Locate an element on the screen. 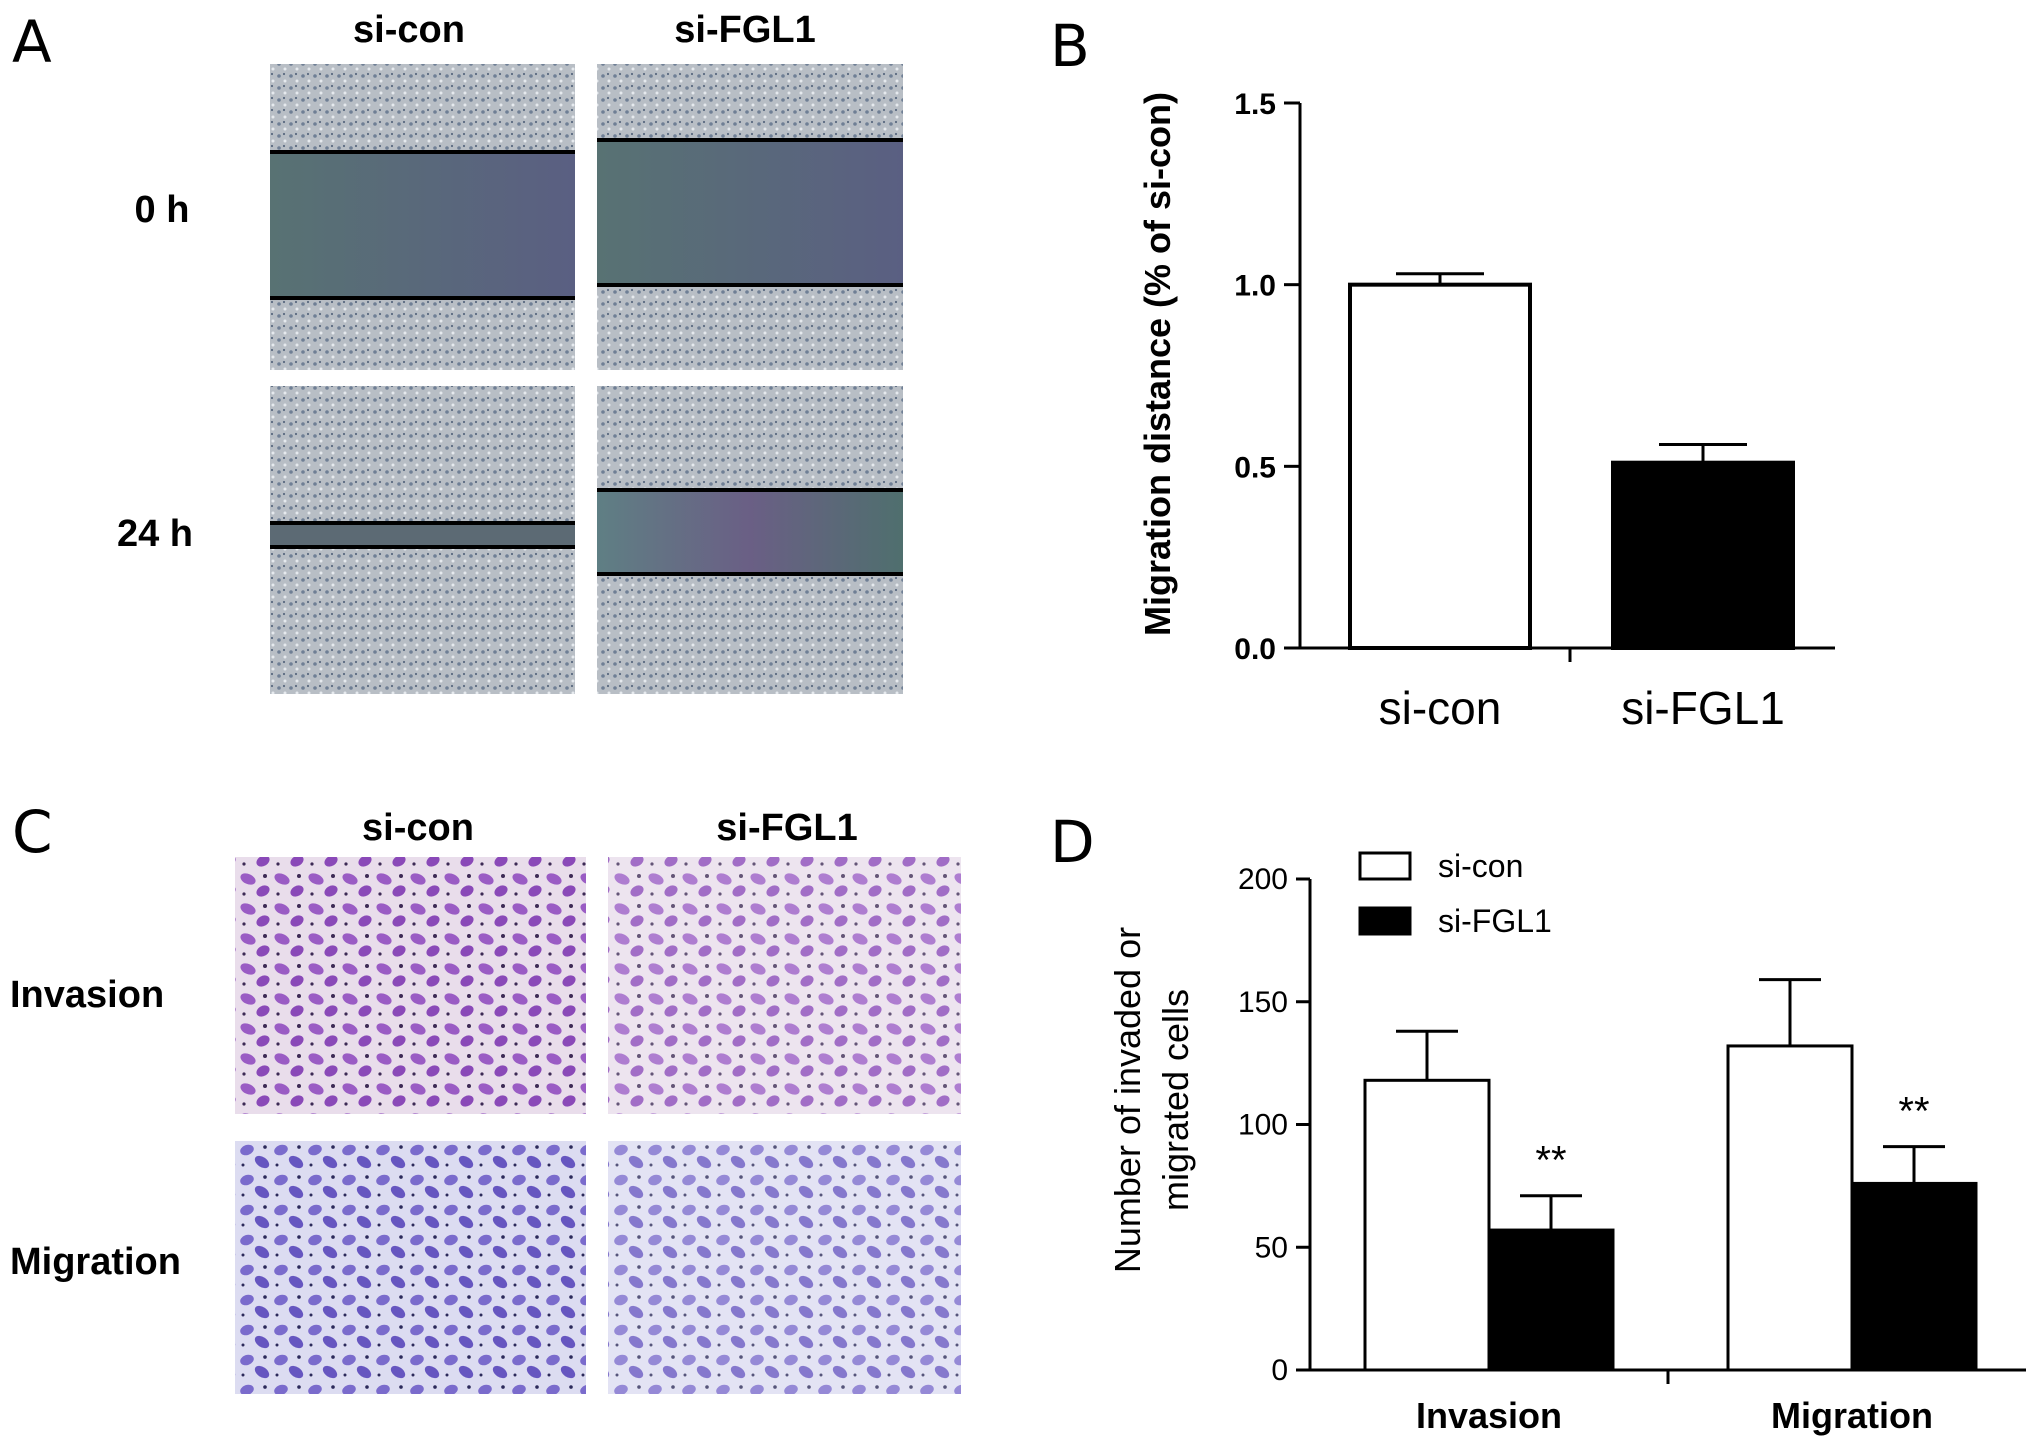 This screenshot has height=1444, width=2031. panel-d-bars: ** ** is located at coordinates (1670, 1181).